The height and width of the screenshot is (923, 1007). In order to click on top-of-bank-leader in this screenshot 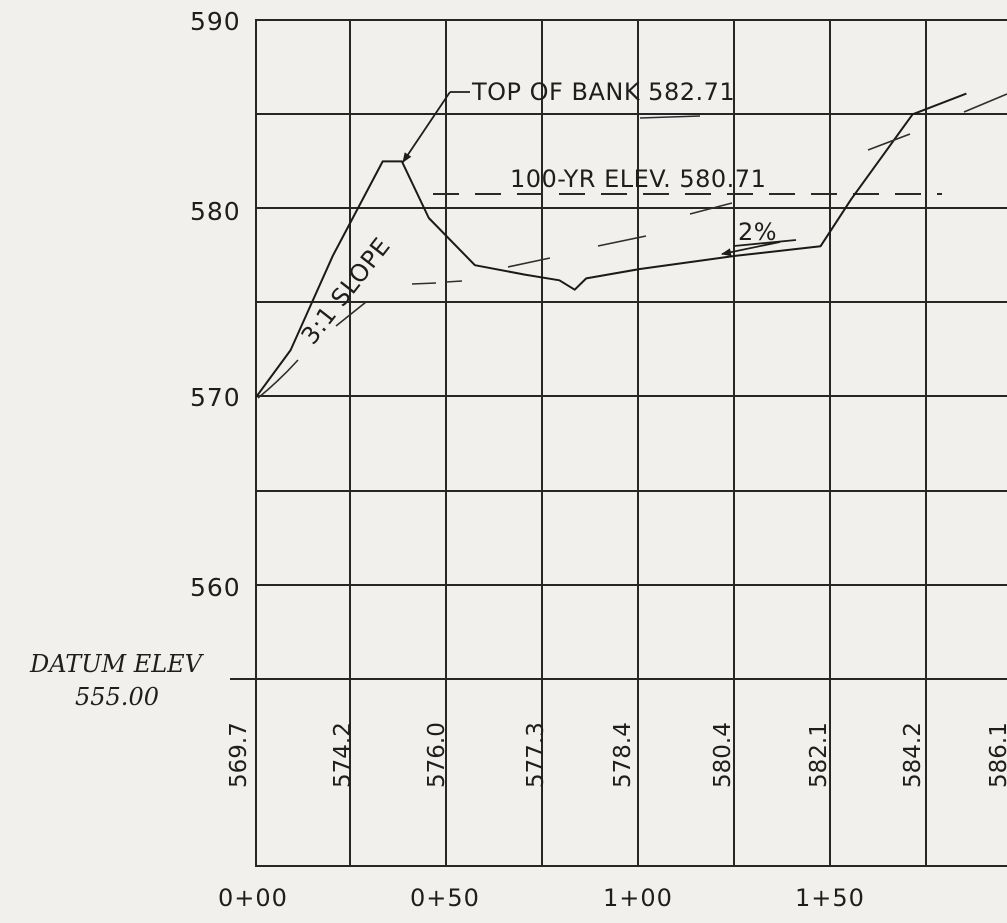, I will do `click(436, 127)`.